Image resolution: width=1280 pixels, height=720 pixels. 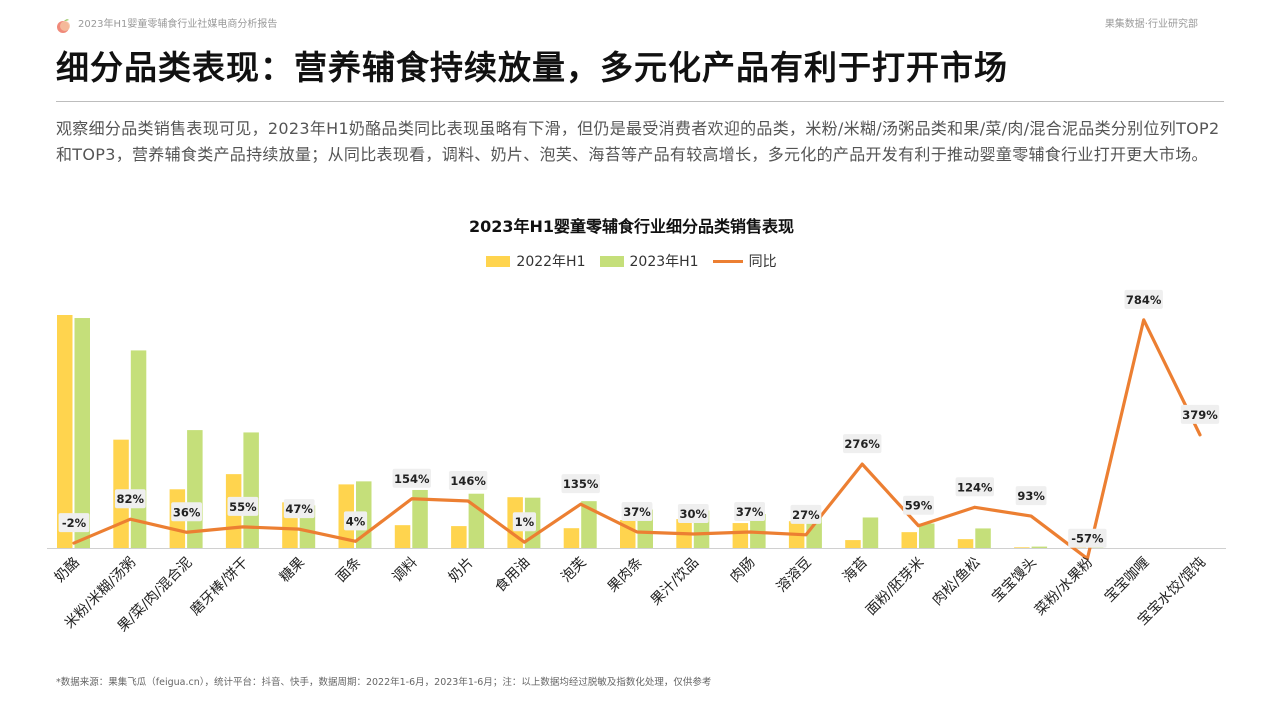 I want to click on department-label: 果集数据·行业研究部, so click(x=1151, y=24).